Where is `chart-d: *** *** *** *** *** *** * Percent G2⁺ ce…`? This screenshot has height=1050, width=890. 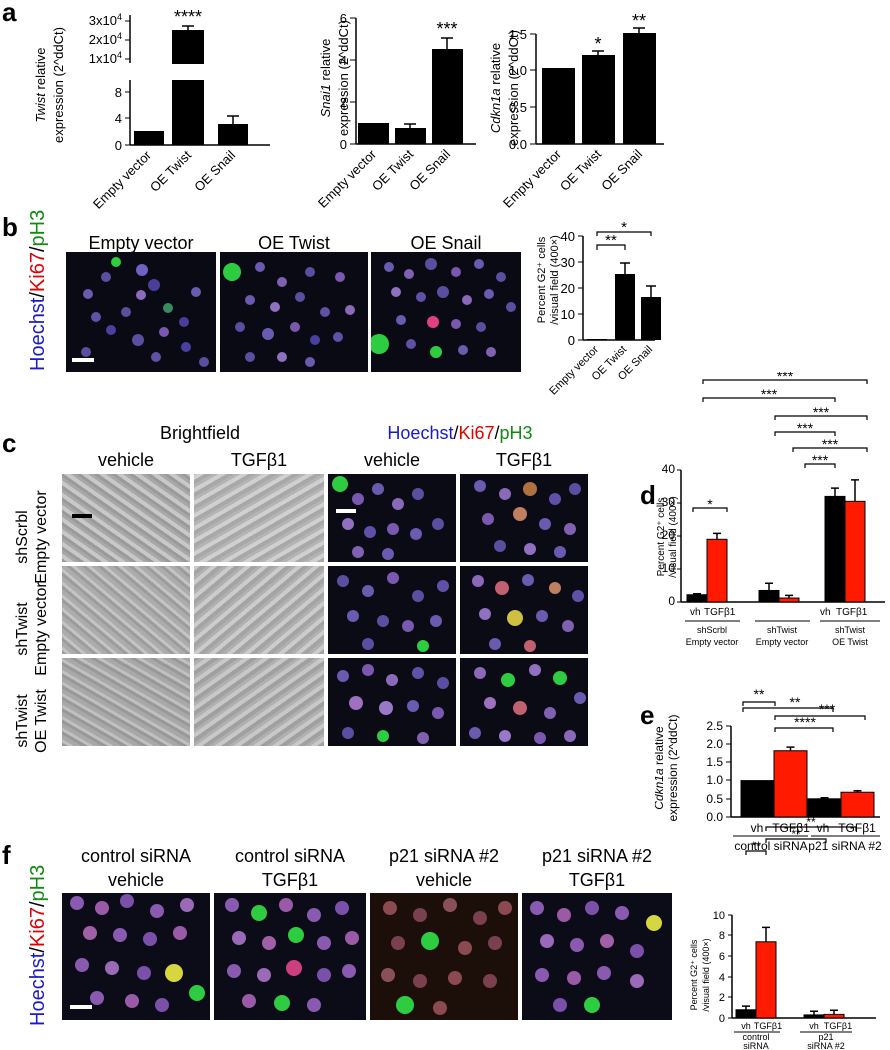 chart-d: *** *** *** *** *** *** * Percent G2⁺ ce… is located at coordinates (770, 487).